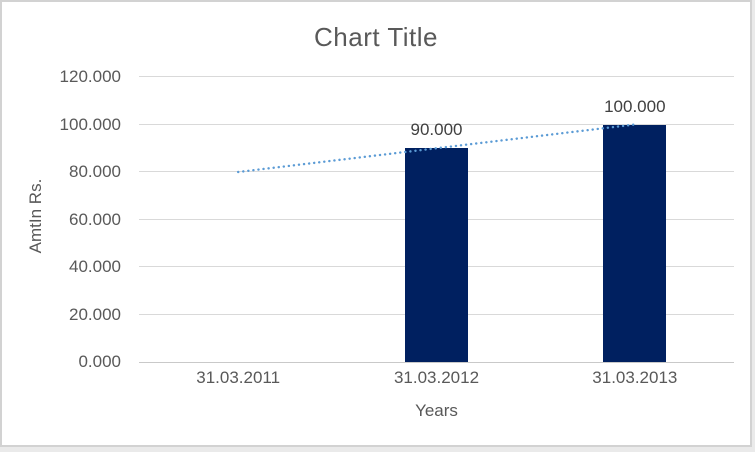 This screenshot has width=755, height=452. What do you see at coordinates (635, 377) in the screenshot?
I see `x-tick-label: 31.03.2013` at bounding box center [635, 377].